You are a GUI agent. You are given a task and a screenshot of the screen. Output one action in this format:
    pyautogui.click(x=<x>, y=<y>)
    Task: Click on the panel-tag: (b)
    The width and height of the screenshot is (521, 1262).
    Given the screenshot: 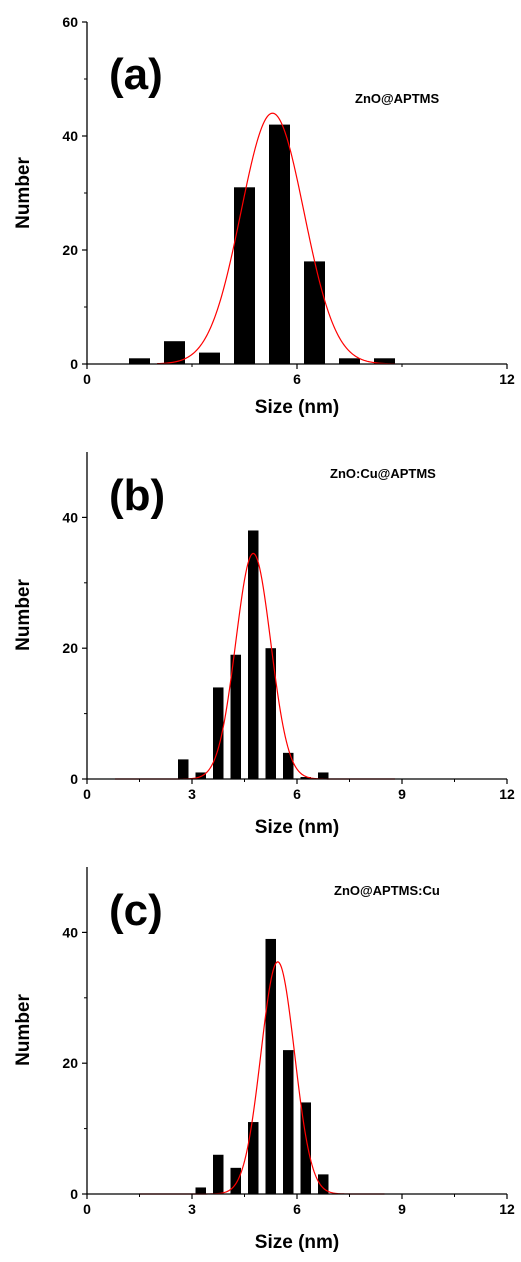 What is the action you would take?
    pyautogui.click(x=137, y=495)
    